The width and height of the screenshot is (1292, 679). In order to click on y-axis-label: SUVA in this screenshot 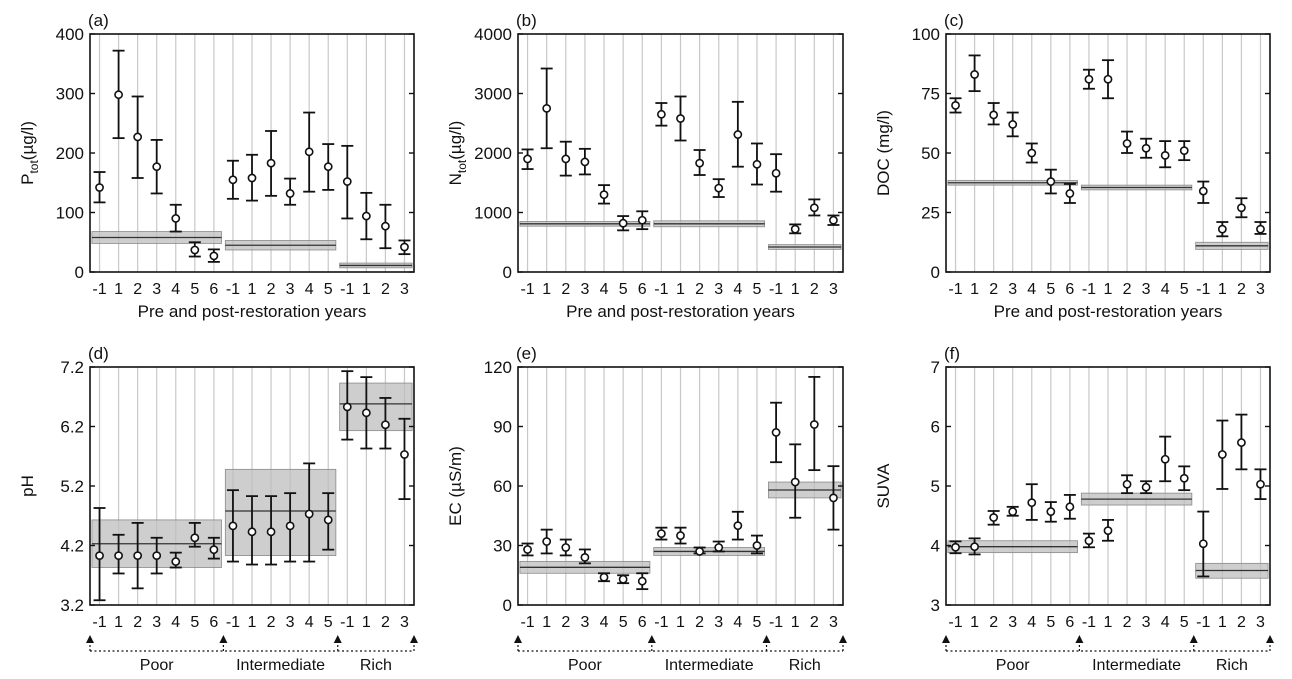, I will do `click(883, 486)`.